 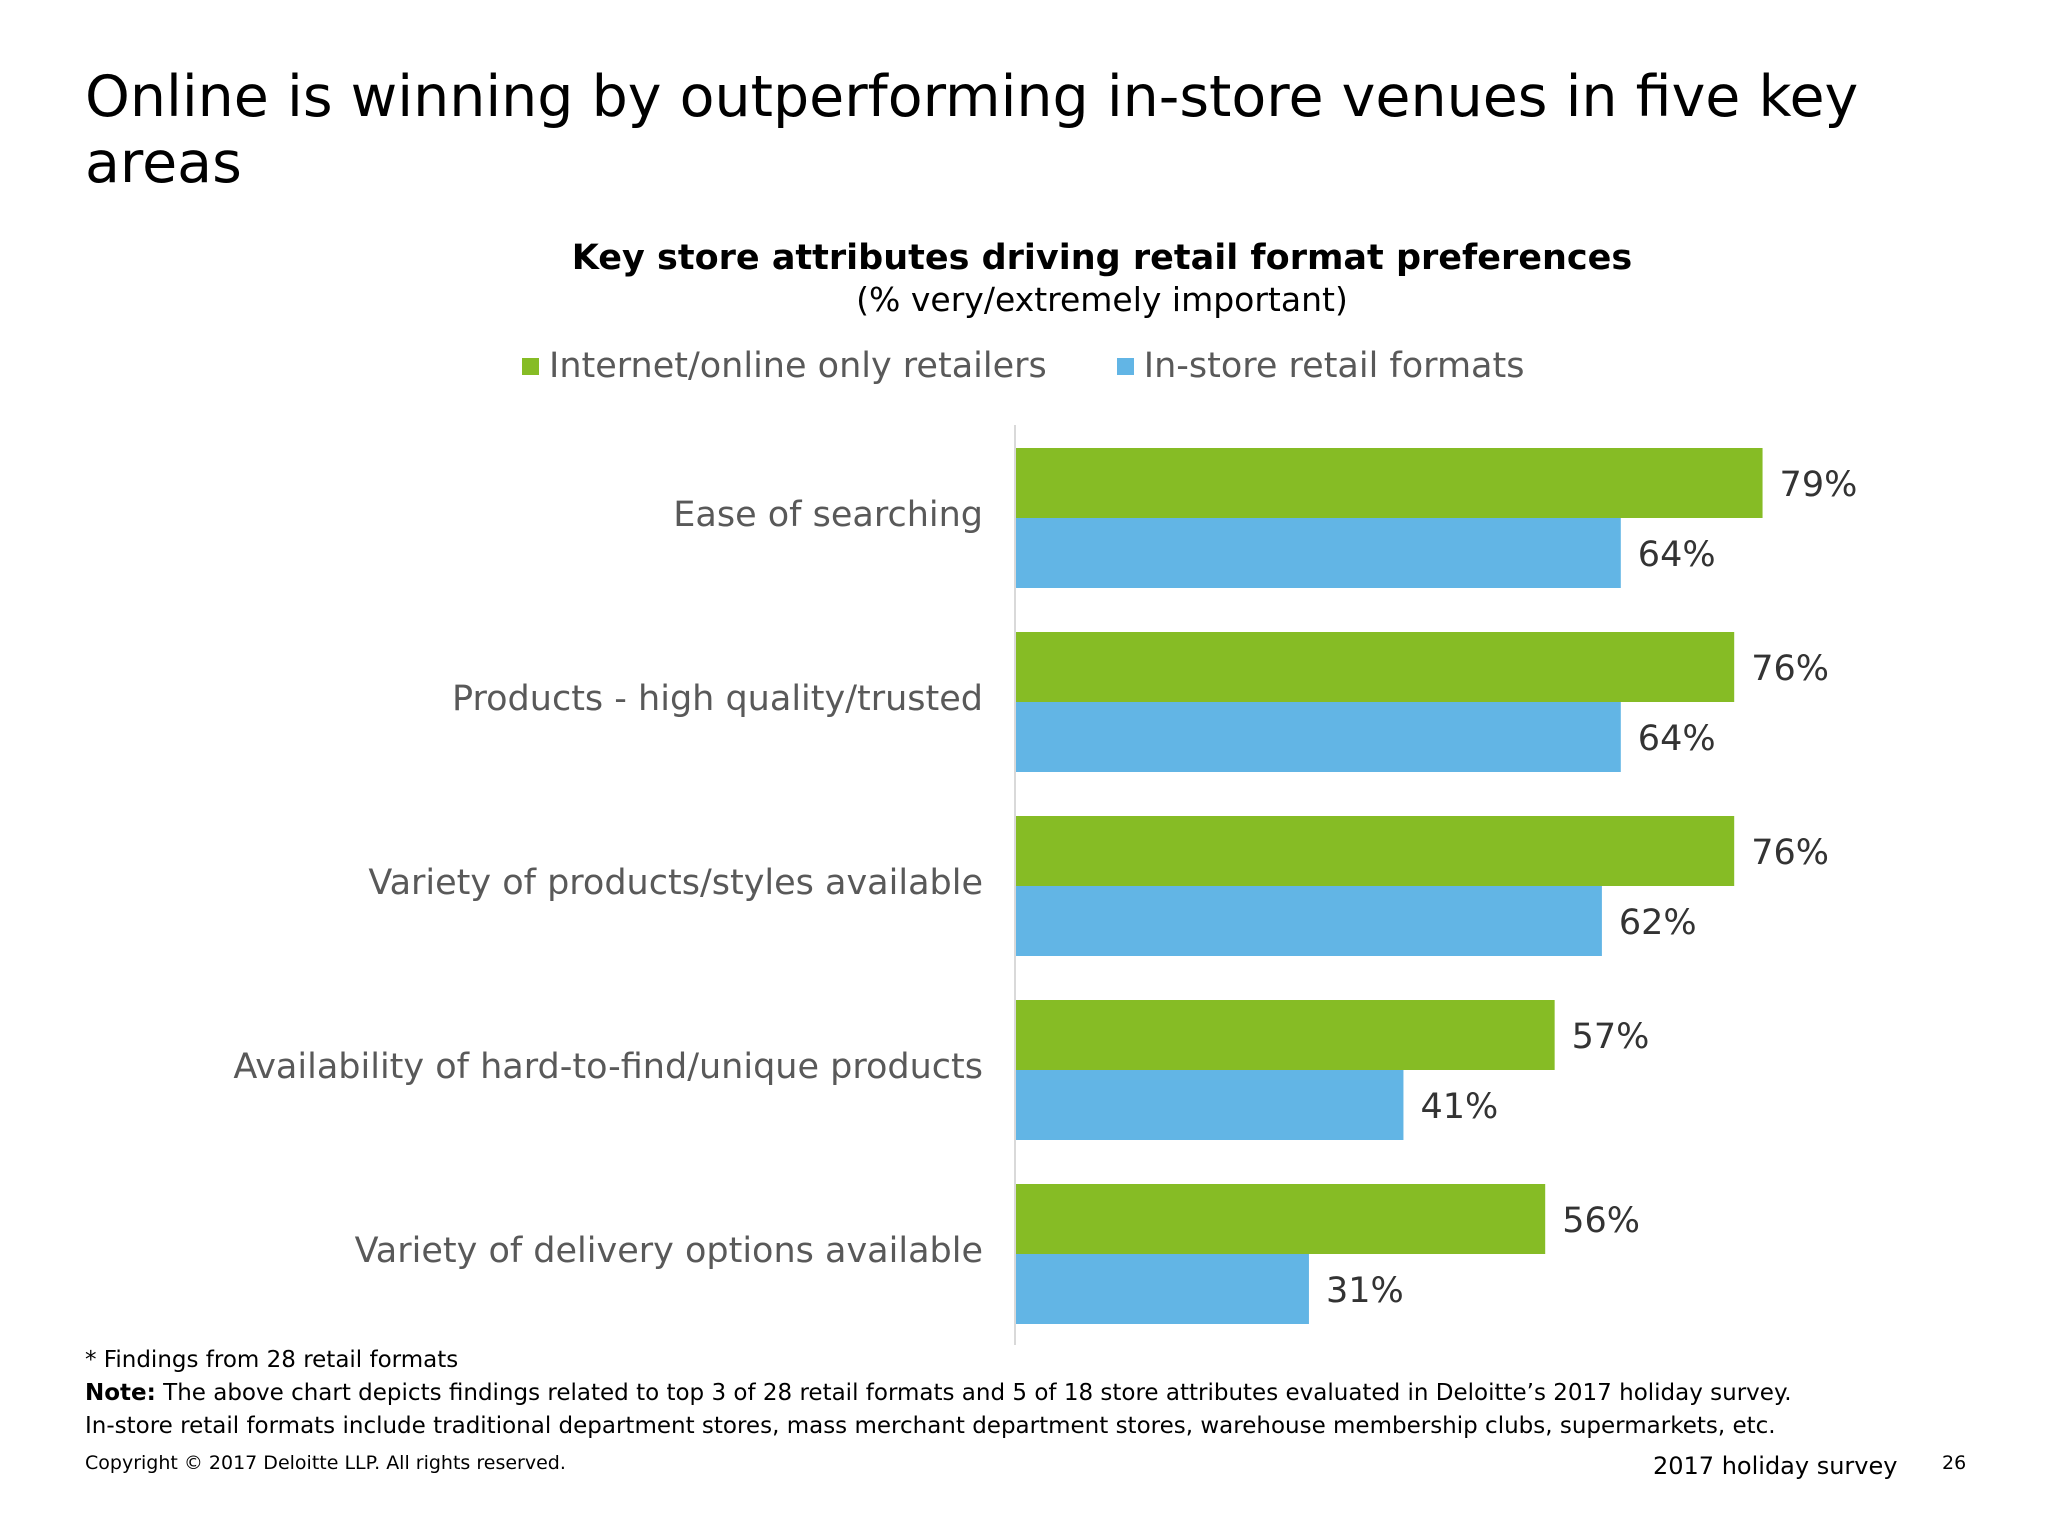 I want to click on category-label: Products - high quality/trusted, so click(x=717, y=699).